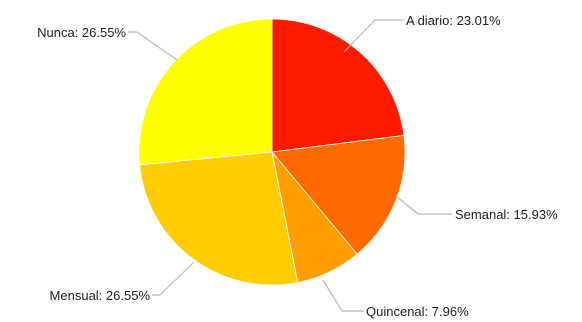 This screenshot has width=582, height=322. Describe the element at coordinates (343, 295) in the screenshot. I see `leader-line-quincenal` at that location.